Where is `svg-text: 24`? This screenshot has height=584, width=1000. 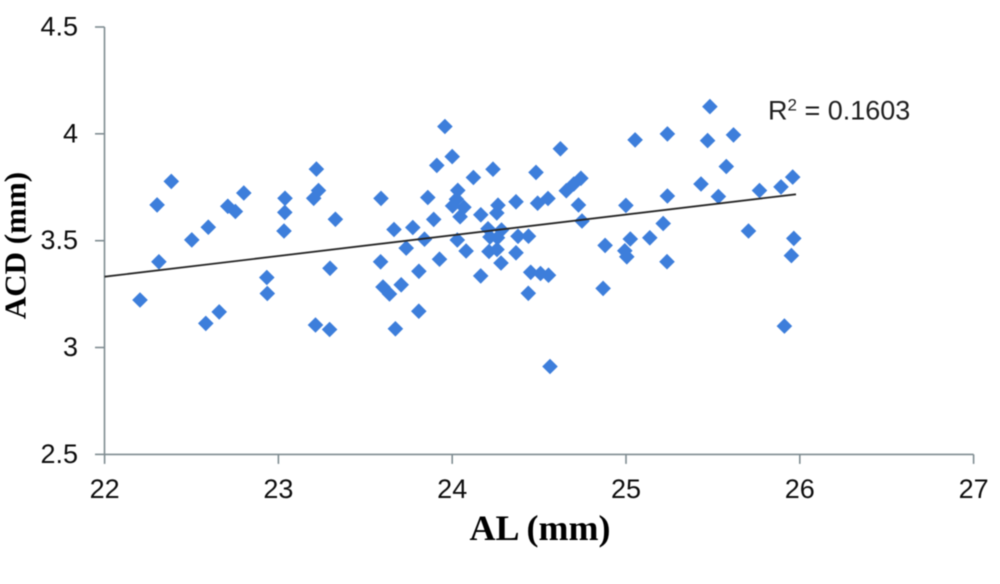
svg-text: 24 is located at coordinates (452, 489).